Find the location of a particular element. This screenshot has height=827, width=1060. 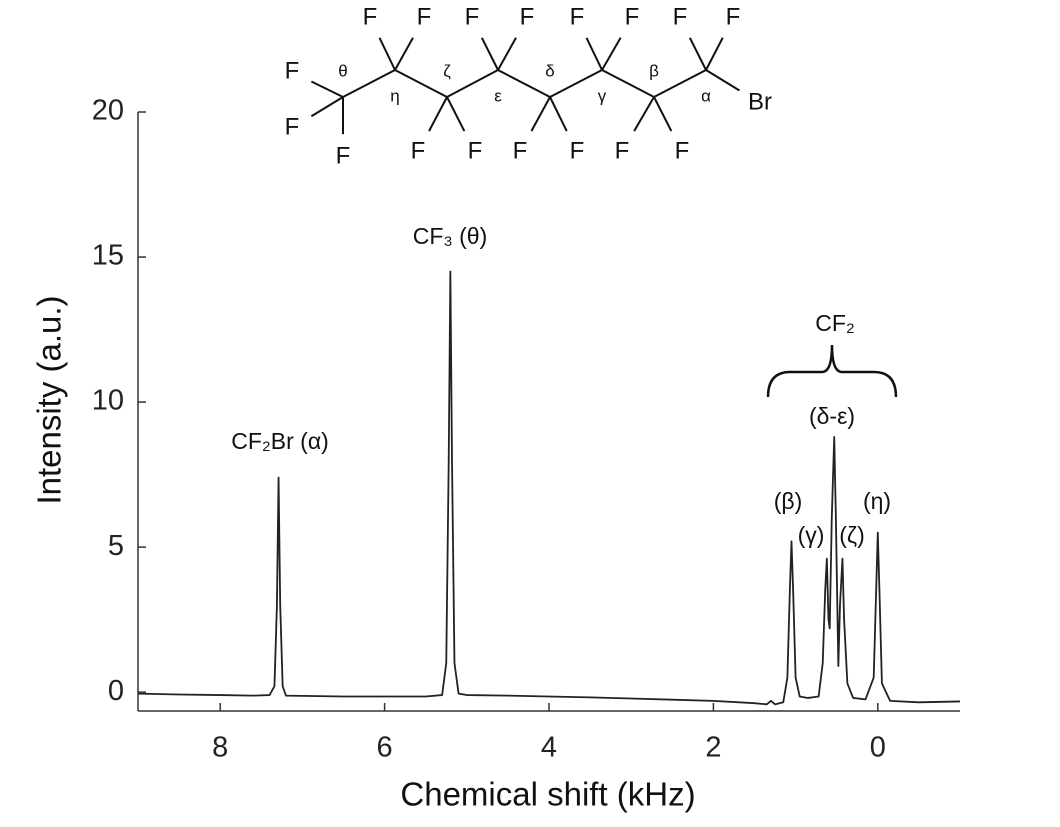

bracket is located at coordinates (832, 371).